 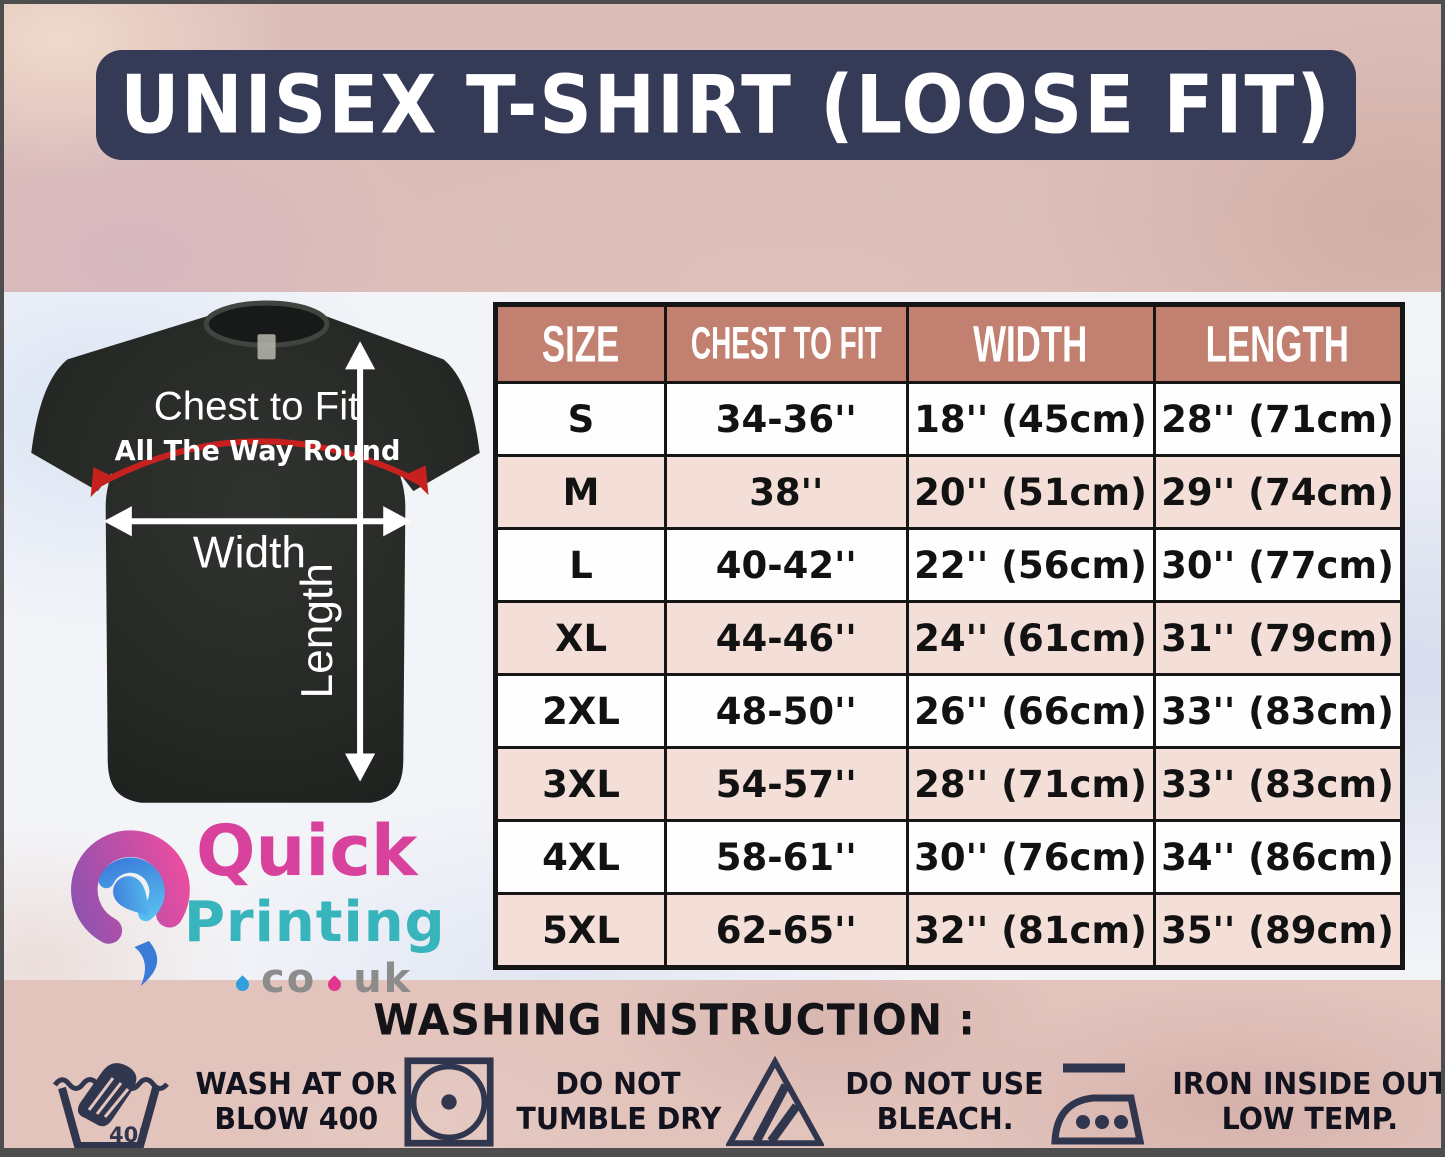 What do you see at coordinates (949, 930) in the screenshot?
I see `table-row: 5XL 62-65'' 32'' (81cm) 35'' (89cm)` at bounding box center [949, 930].